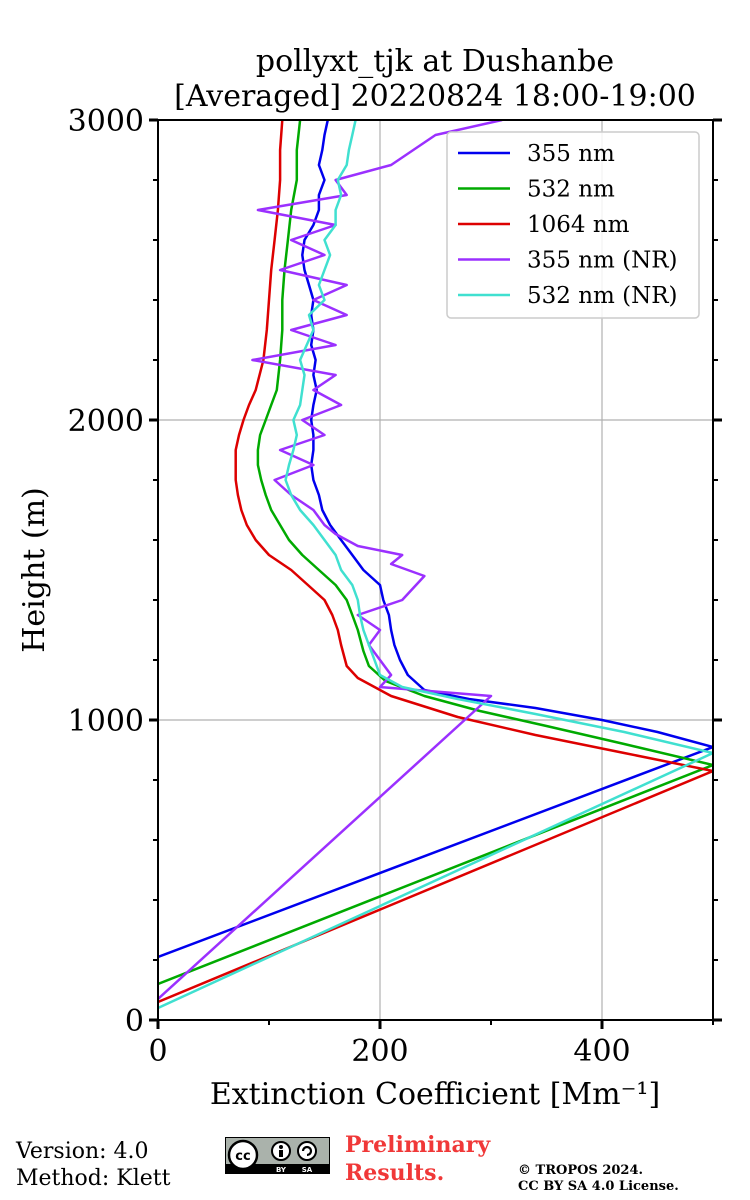  What do you see at coordinates (93, 1178) in the screenshot?
I see `method-text: Method: Klett` at bounding box center [93, 1178].